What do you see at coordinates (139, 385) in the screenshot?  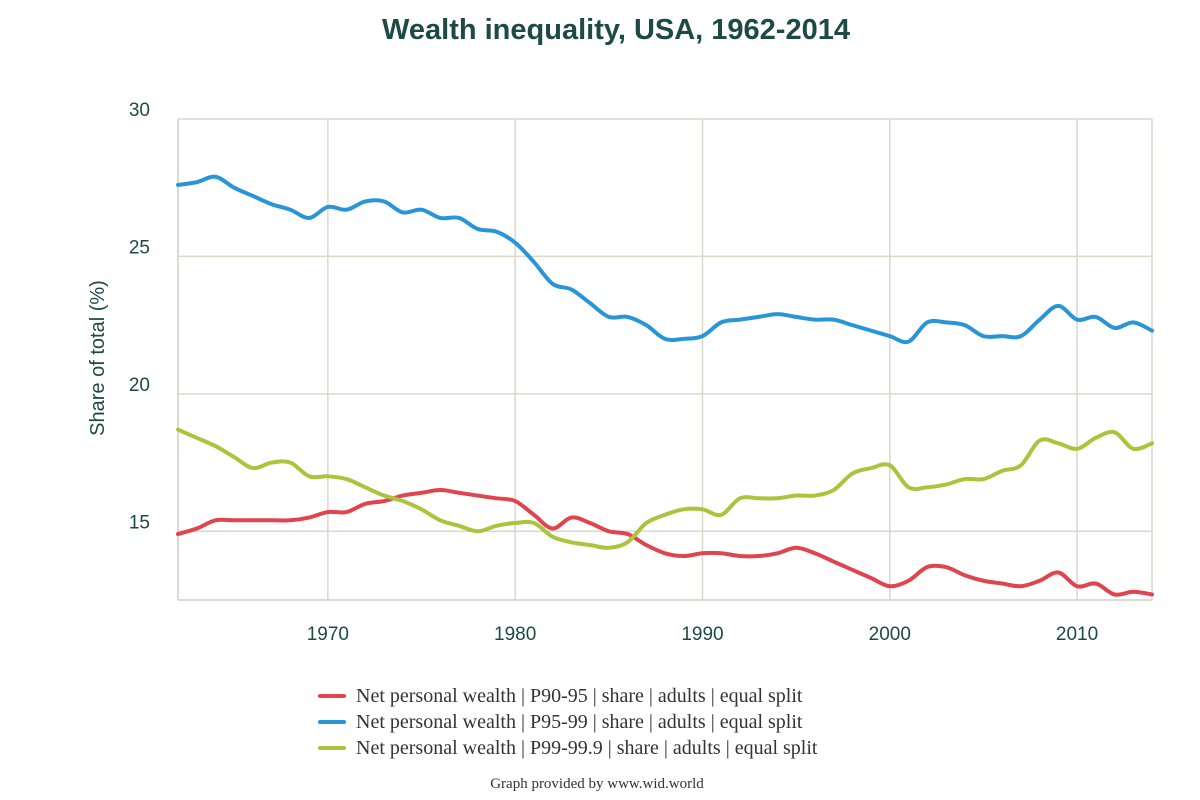 I see `y-tick-label: 20` at bounding box center [139, 385].